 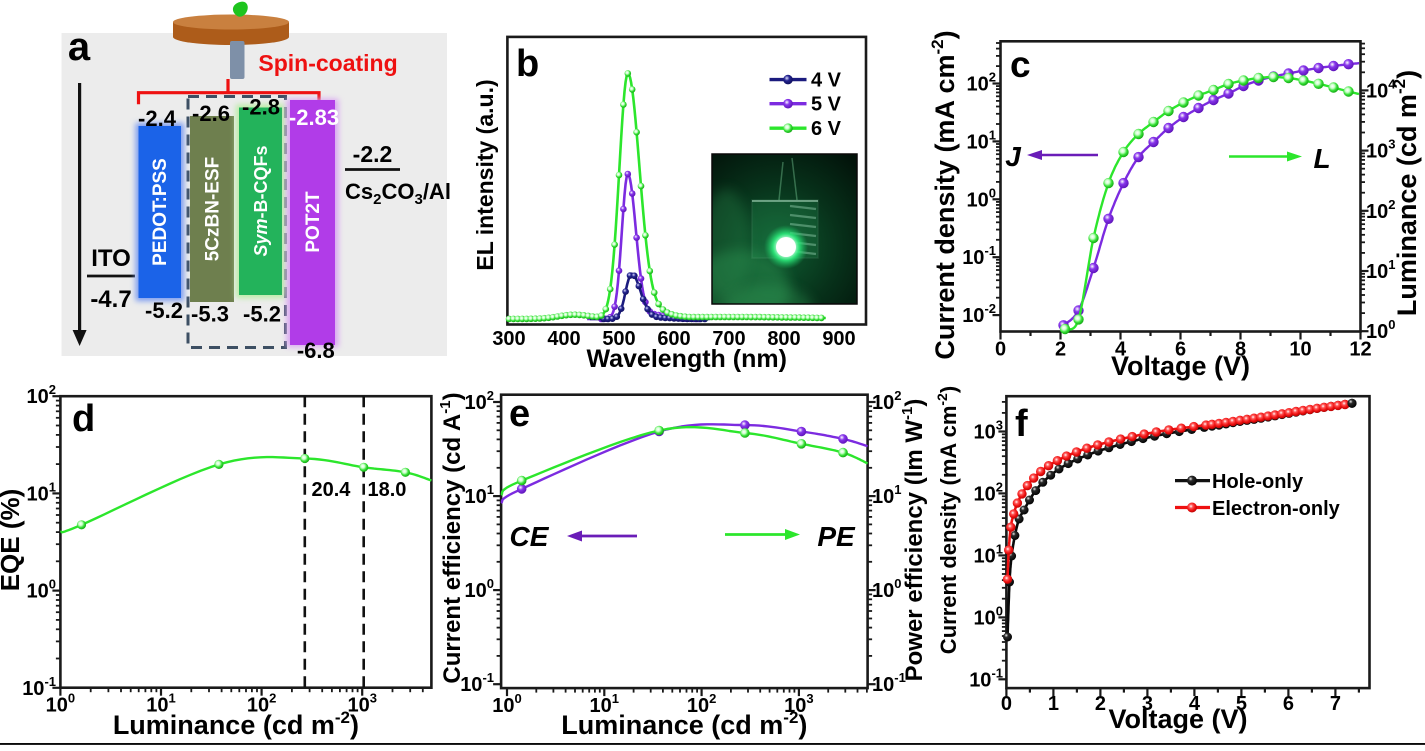 What do you see at coordinates (210, 314) in the screenshot?
I see `svg-text: -5.3` at bounding box center [210, 314].